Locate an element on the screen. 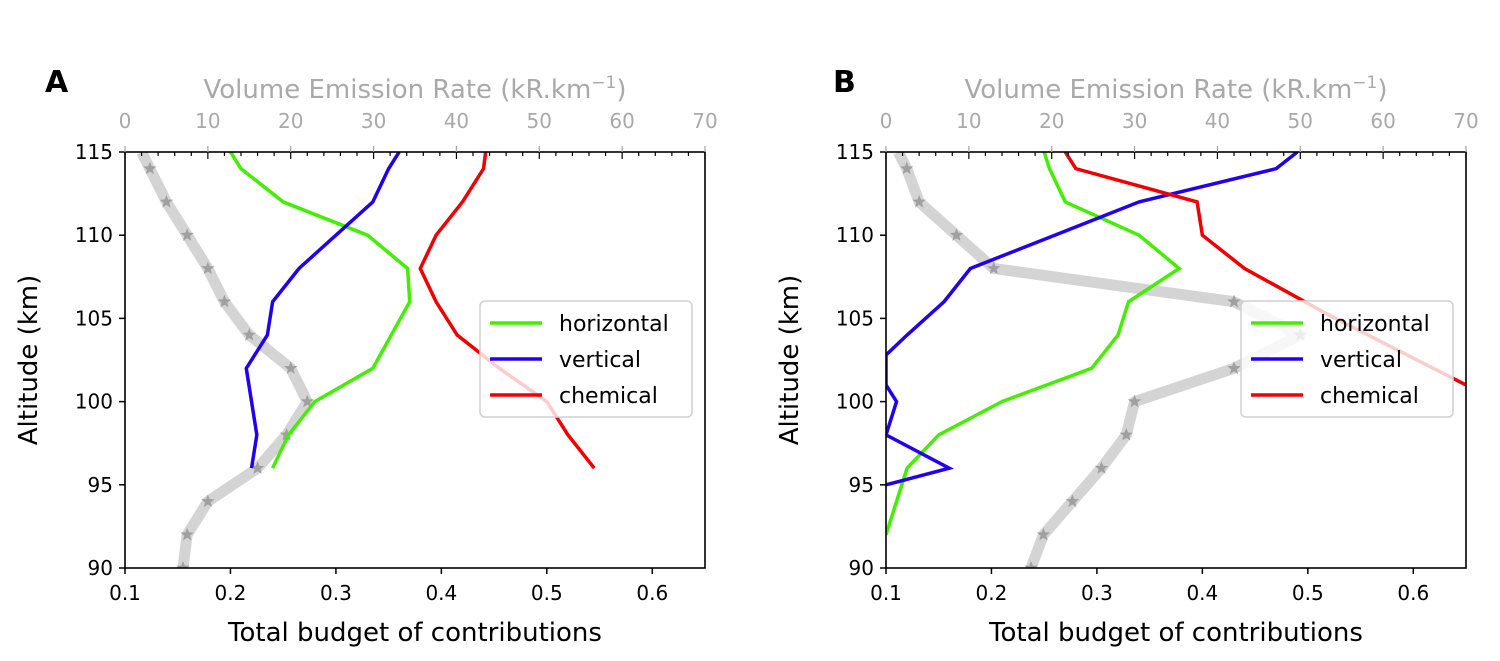  panel-label: B is located at coordinates (844, 82).